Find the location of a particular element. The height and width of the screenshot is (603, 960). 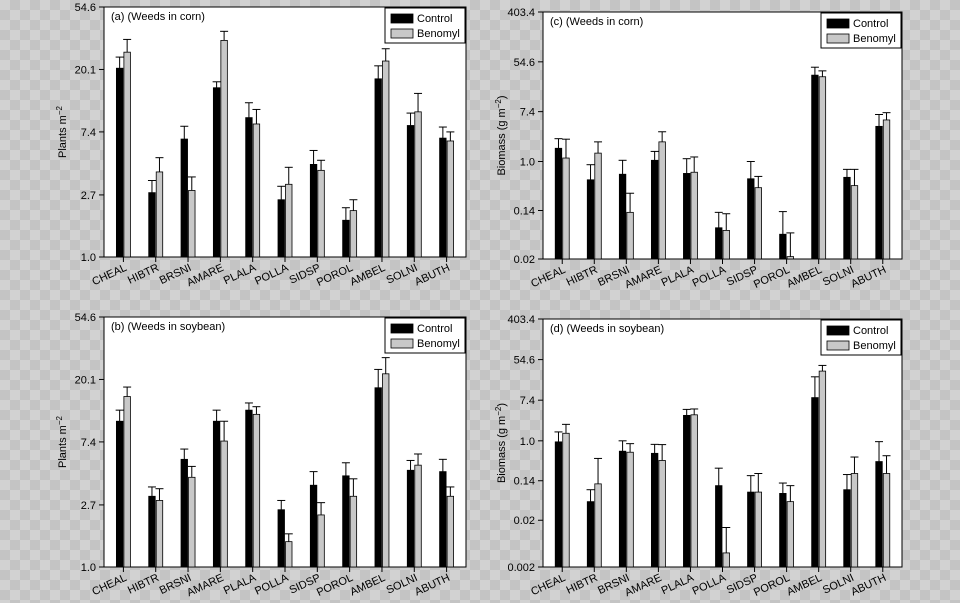

x-tick-label: AMBEL is located at coordinates (367, 585).